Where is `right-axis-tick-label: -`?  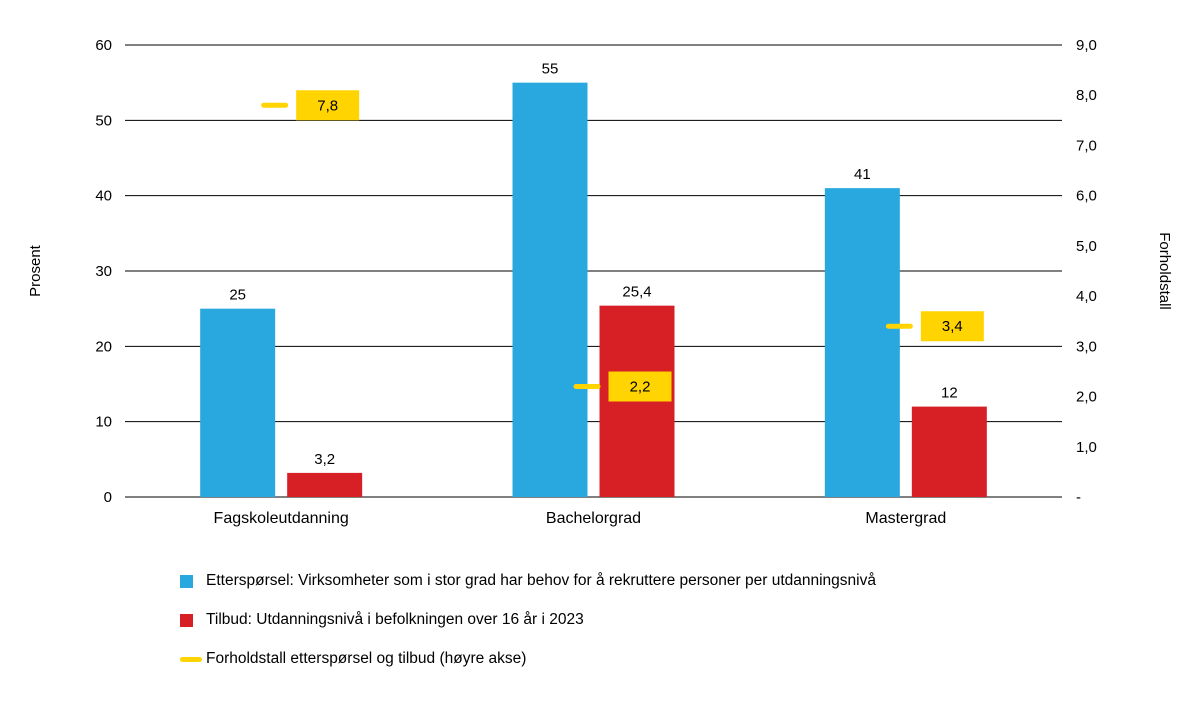 right-axis-tick-label: - is located at coordinates (1078, 497).